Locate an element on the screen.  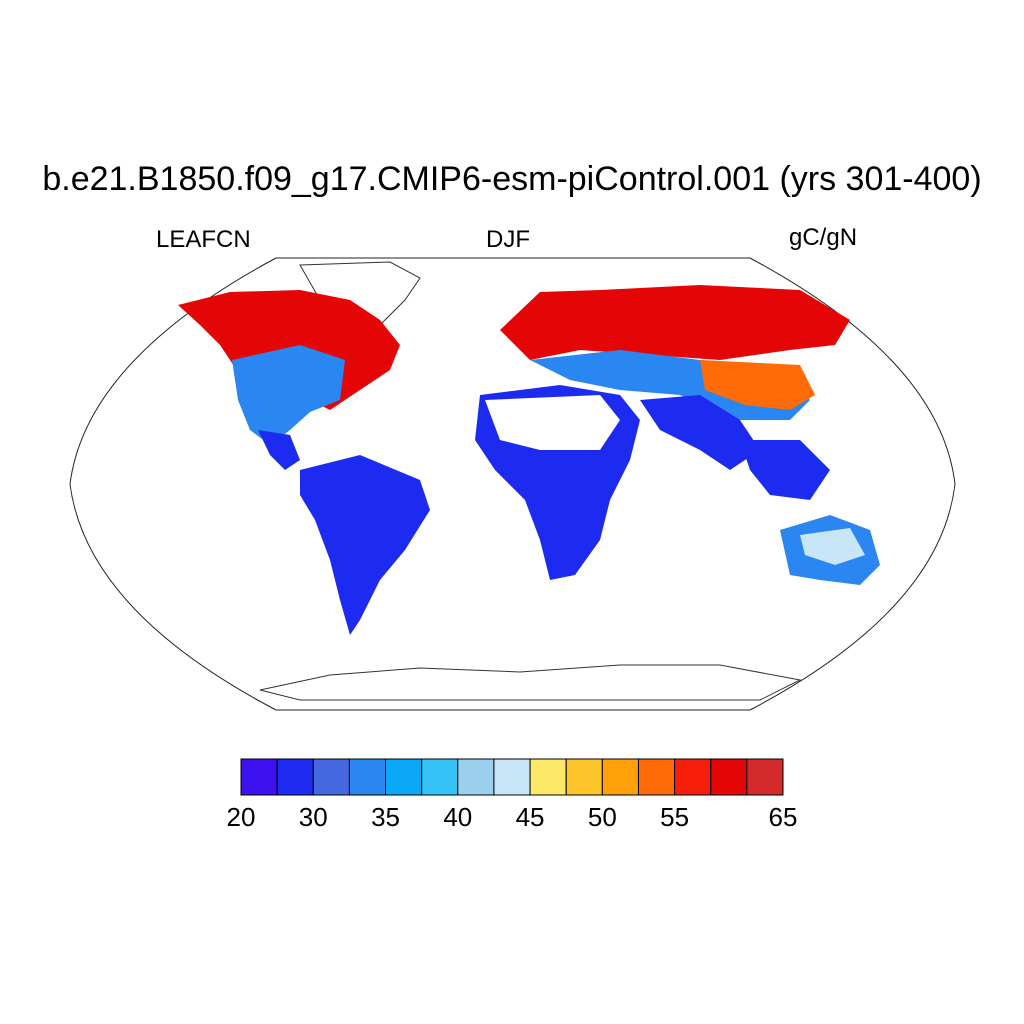
colorbar-tick-label: 50 is located at coordinates (602, 817).